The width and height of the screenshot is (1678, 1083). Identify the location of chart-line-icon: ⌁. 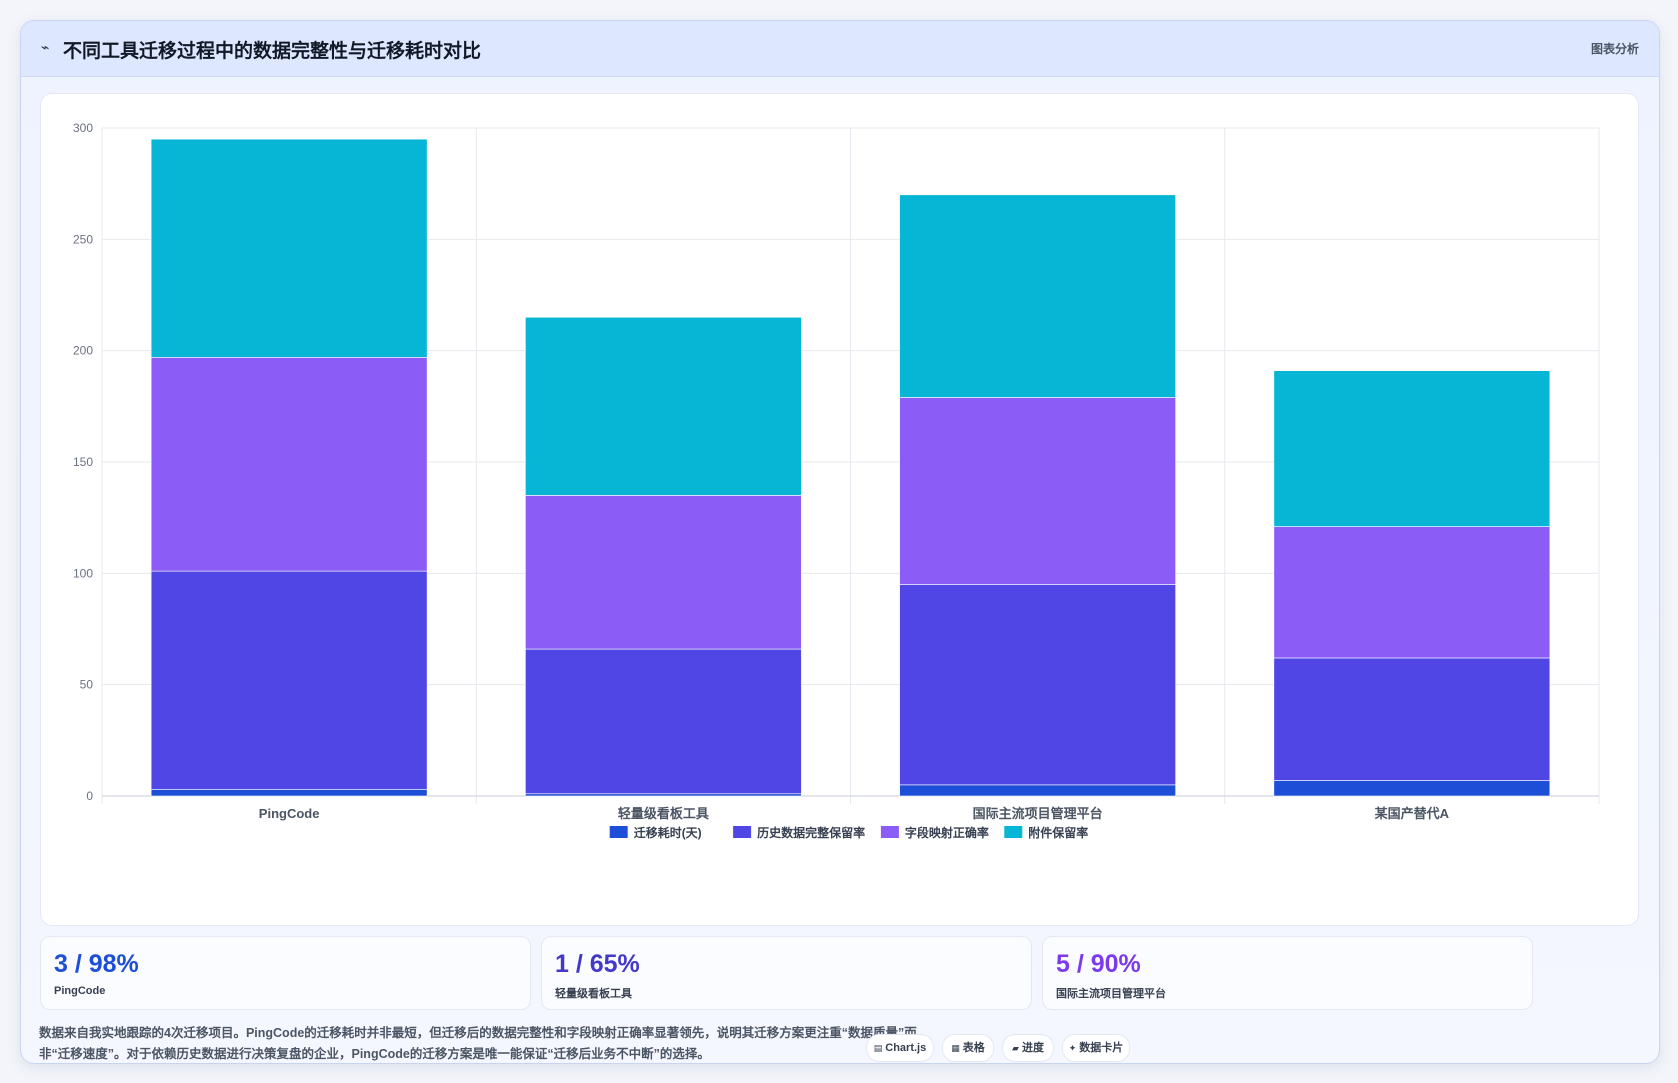
(45, 47).